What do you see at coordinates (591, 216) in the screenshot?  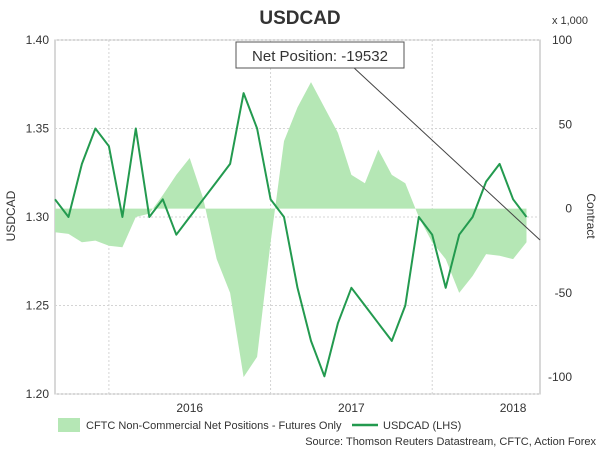 I see `right-axis-label: Contract` at bounding box center [591, 216].